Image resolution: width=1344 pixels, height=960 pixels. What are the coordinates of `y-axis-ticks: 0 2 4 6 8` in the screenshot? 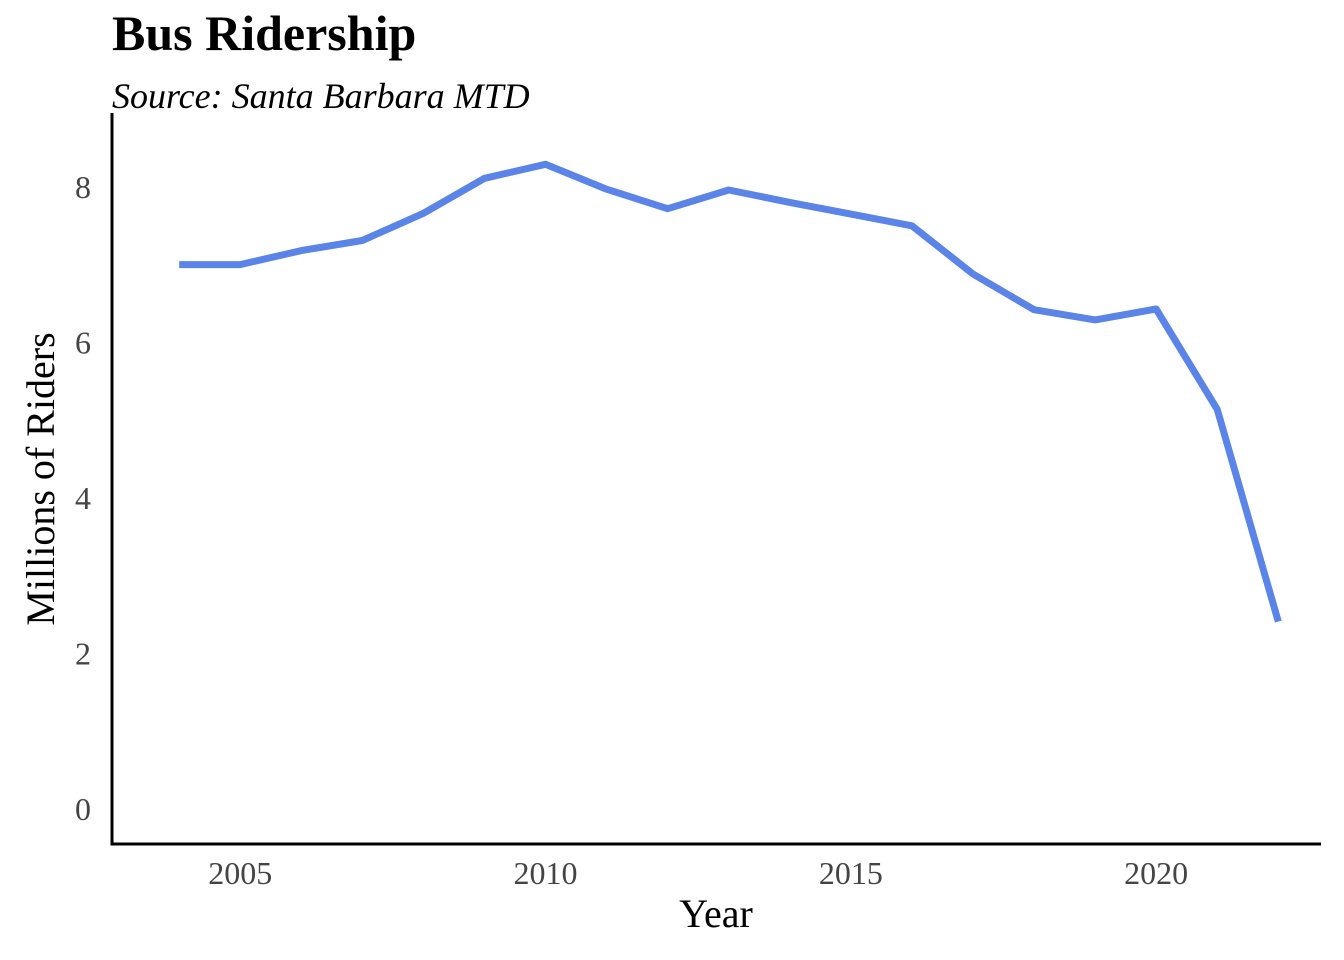 It's located at (83, 498).